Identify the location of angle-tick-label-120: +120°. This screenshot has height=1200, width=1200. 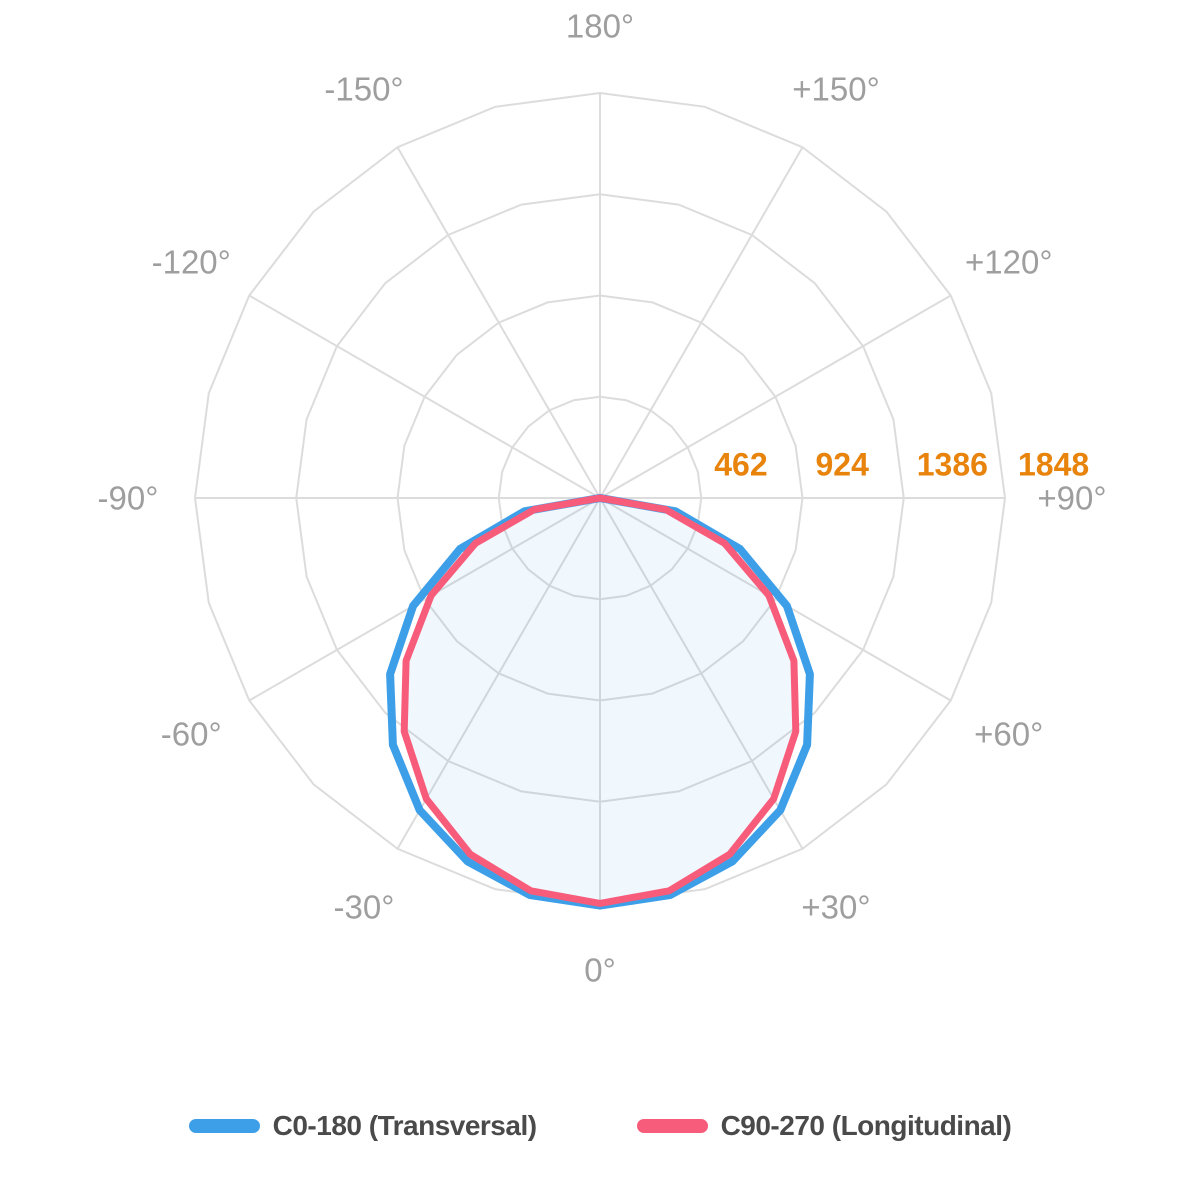
(1009, 262).